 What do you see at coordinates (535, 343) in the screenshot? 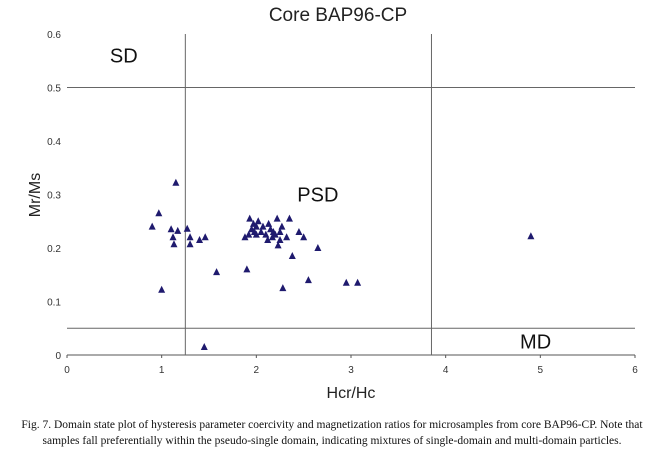
I see `region-label-md: MD` at bounding box center [535, 343].